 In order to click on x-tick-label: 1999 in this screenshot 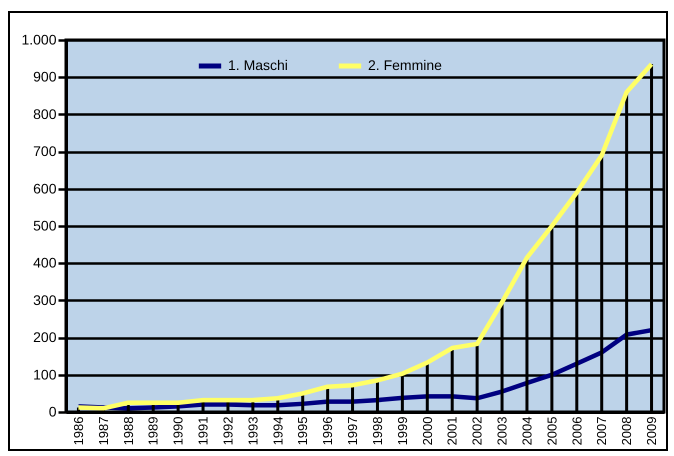, I will do `click(402, 431)`.